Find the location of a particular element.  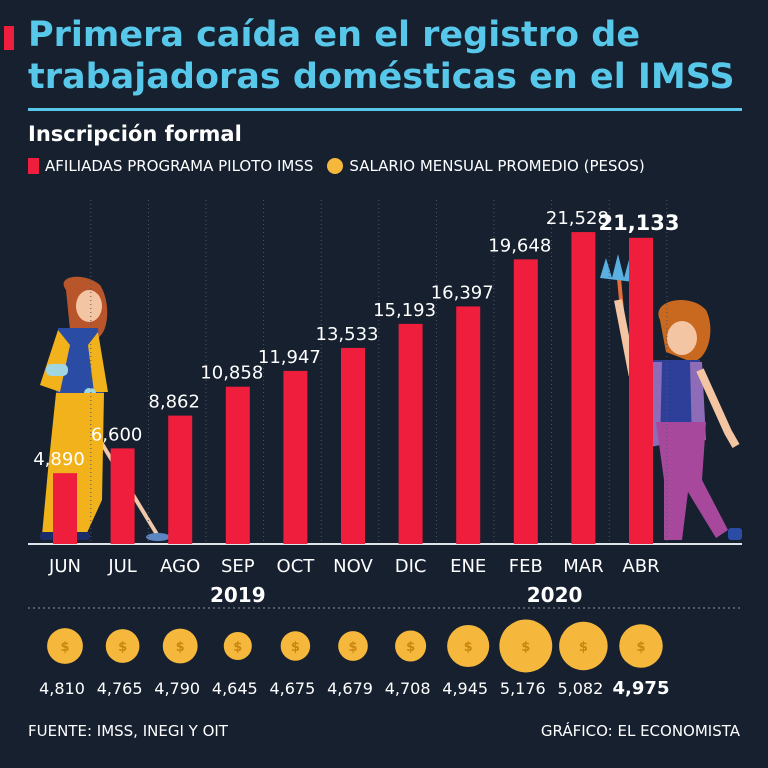

bar-mar is located at coordinates (583, 388).